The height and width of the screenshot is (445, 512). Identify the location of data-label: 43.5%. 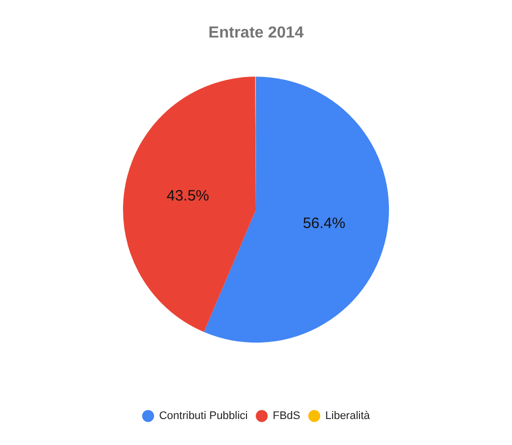
(188, 195).